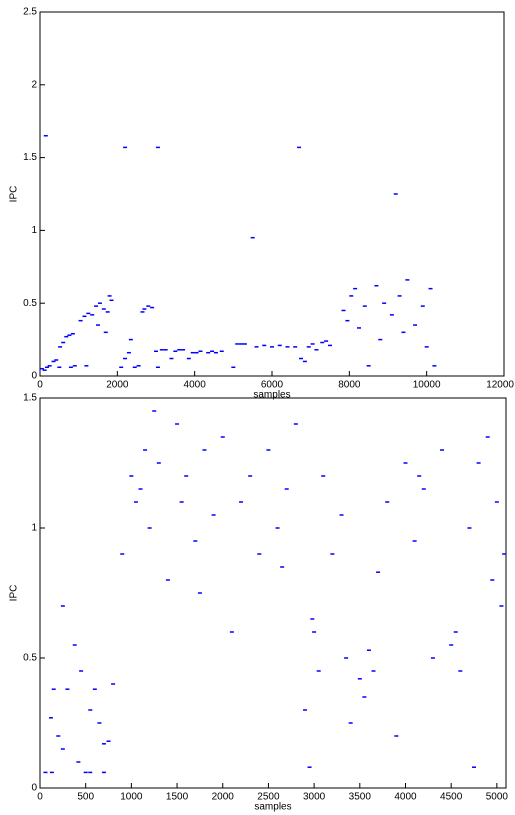 The width and height of the screenshot is (515, 815). I want to click on x-tick-label: 8000, so click(349, 385).